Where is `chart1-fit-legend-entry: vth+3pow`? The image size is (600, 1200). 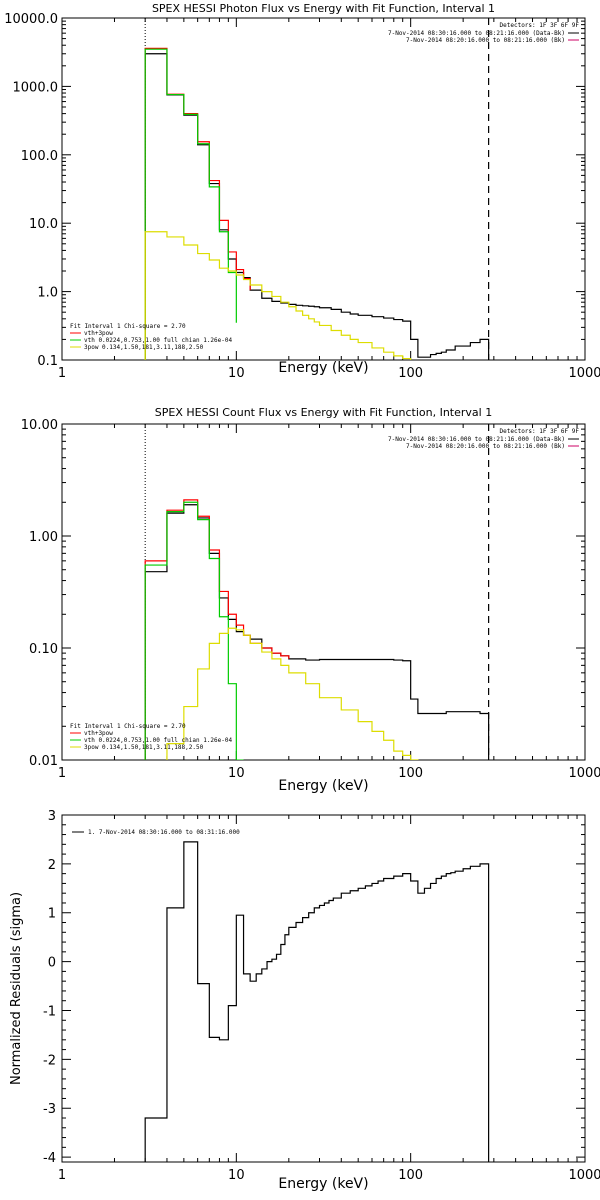 chart1-fit-legend-entry: vth+3pow is located at coordinates (98, 733).